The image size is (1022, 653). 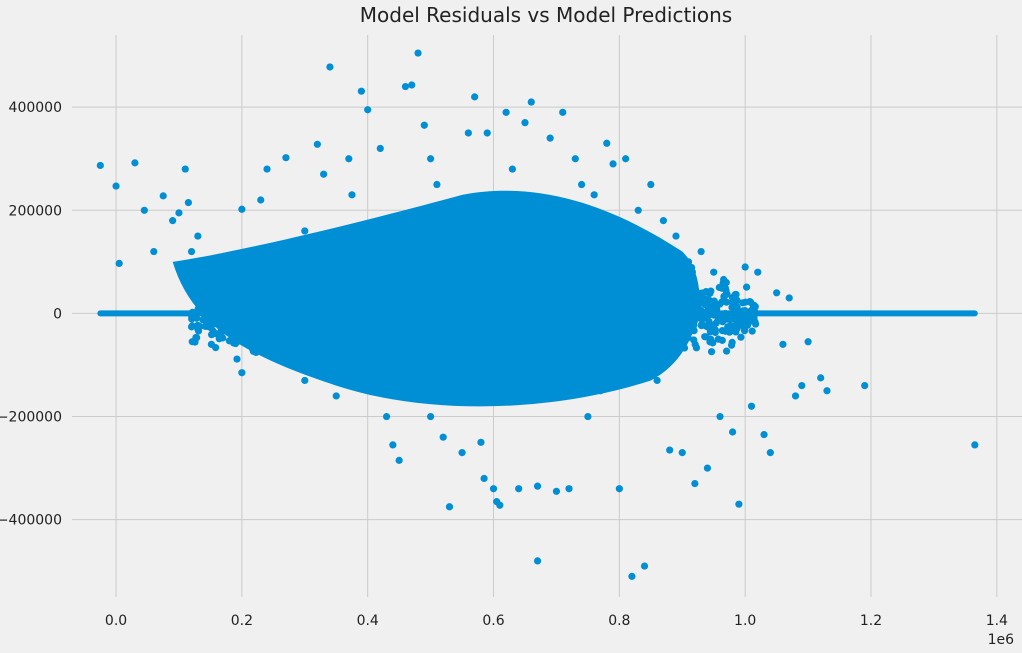 I want to click on x-tick-label: 1.0, so click(x=745, y=621).